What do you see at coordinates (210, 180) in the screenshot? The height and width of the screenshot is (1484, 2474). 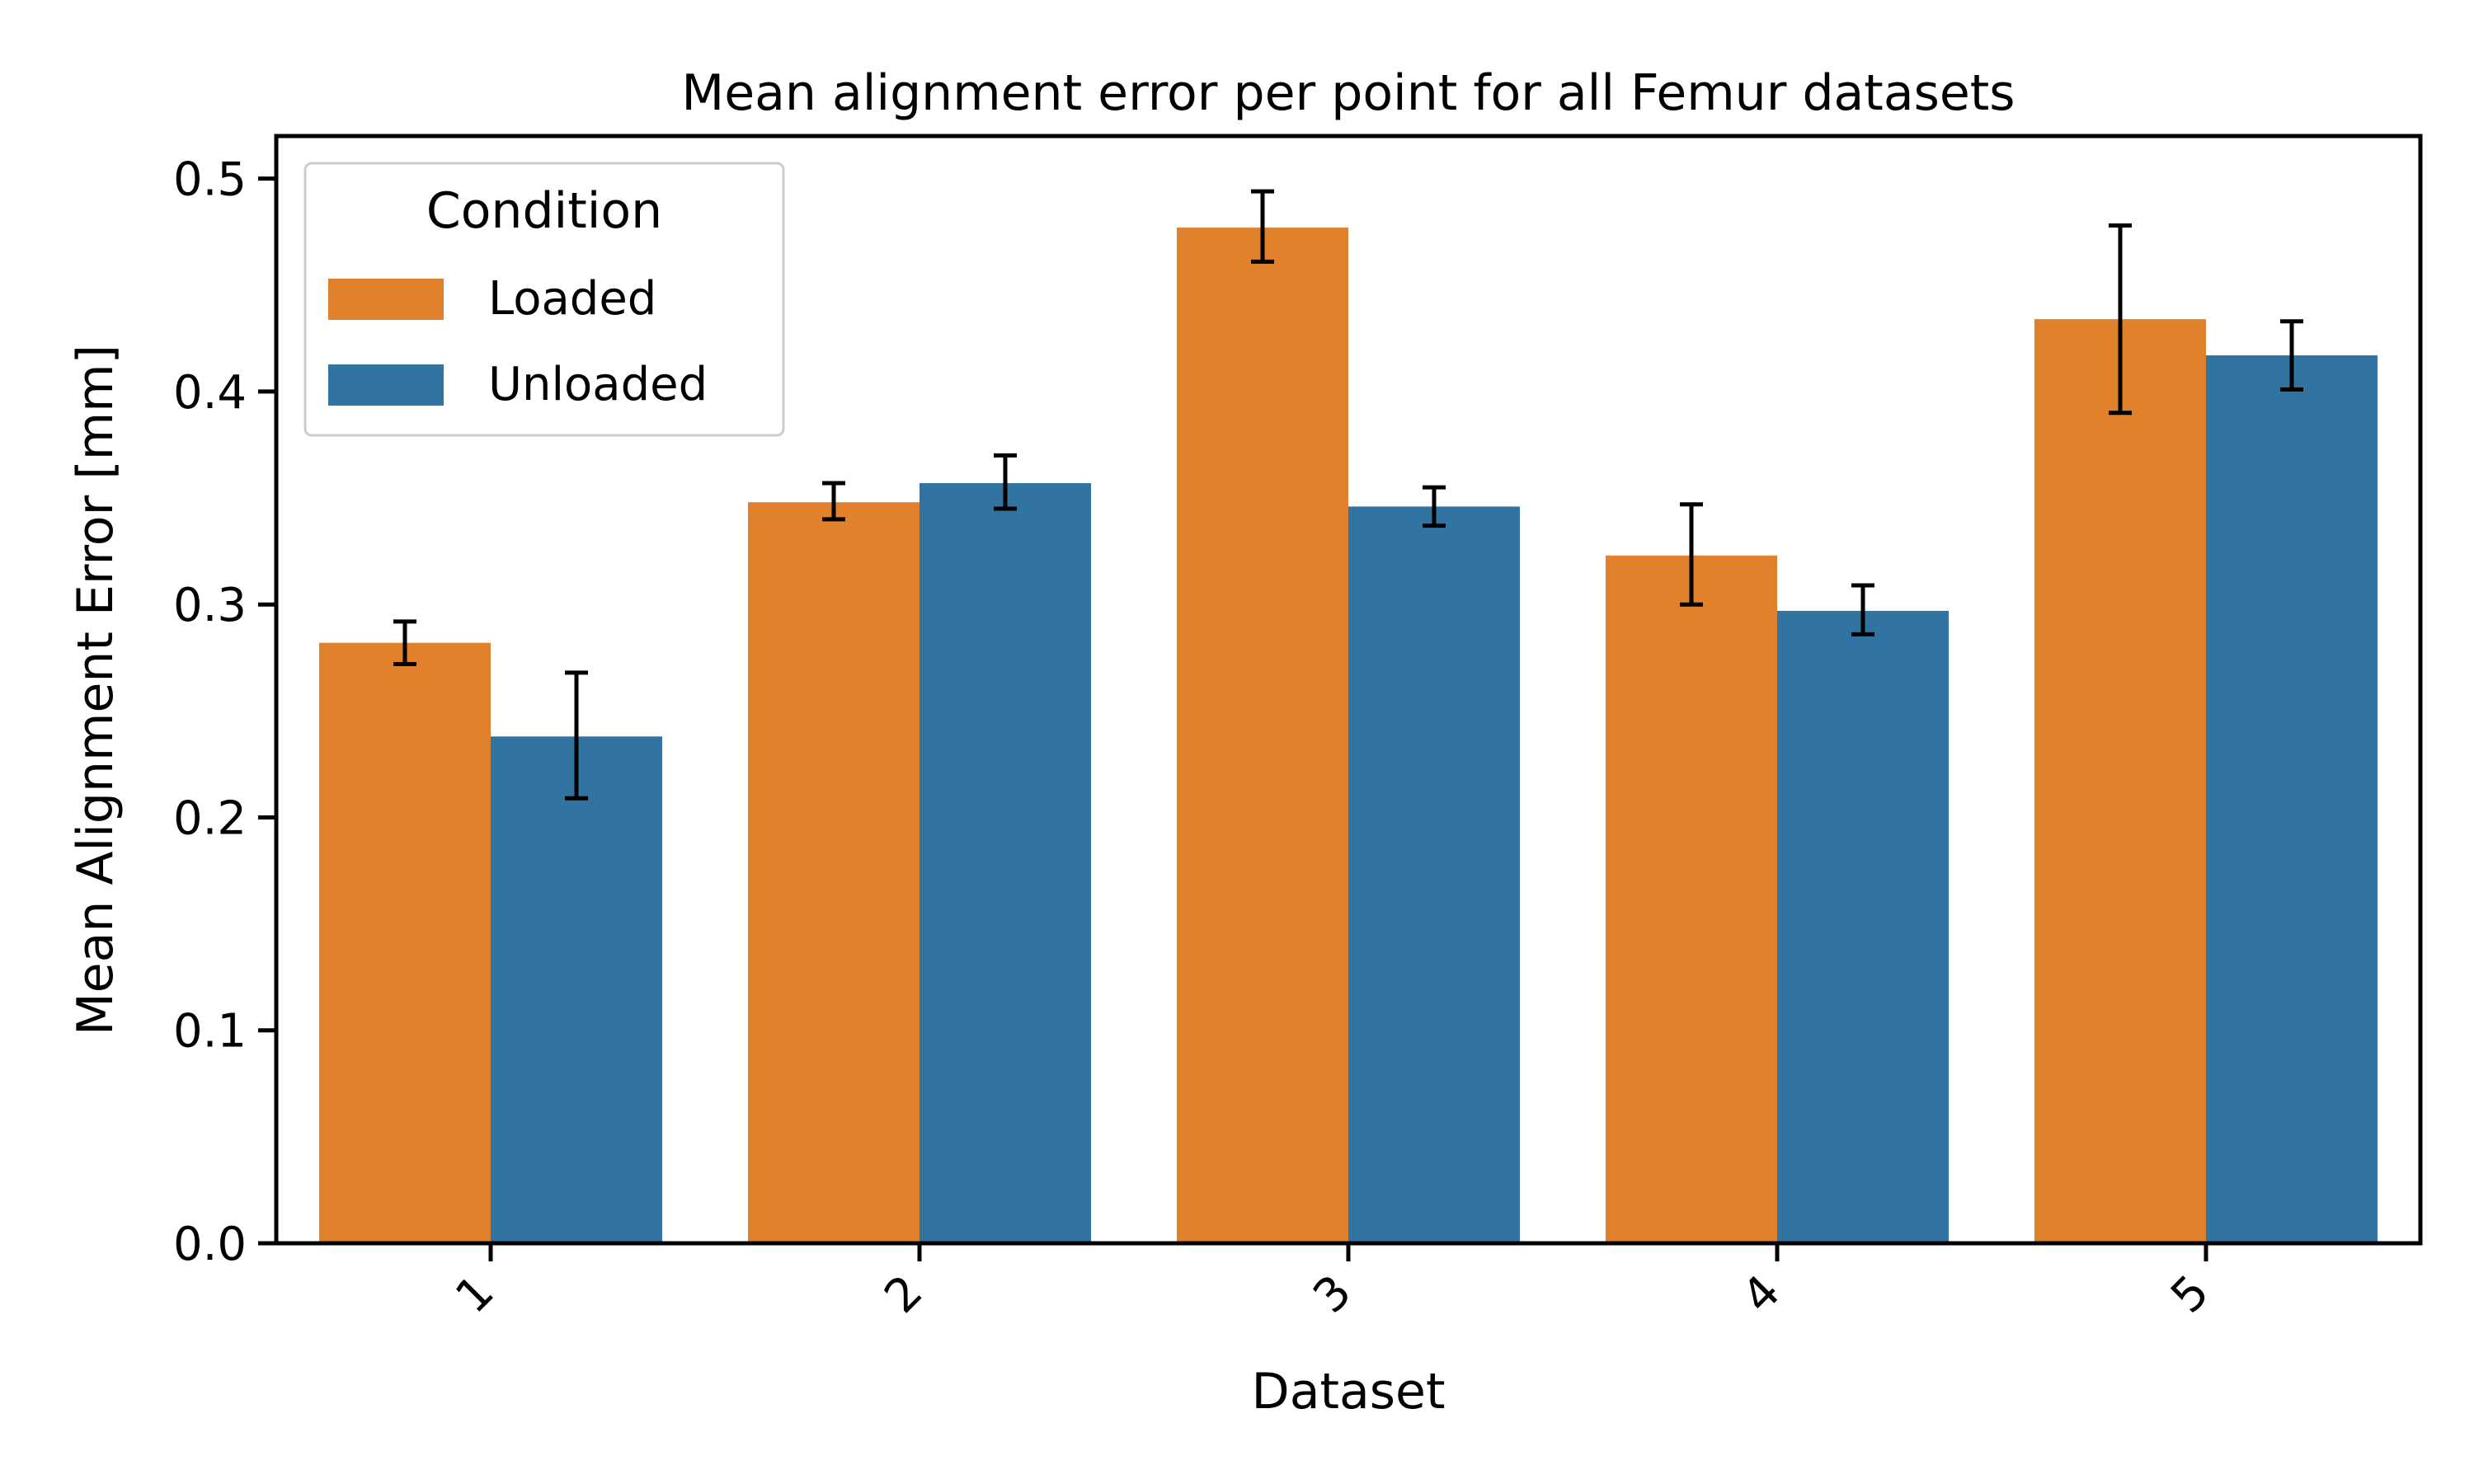 I see `y-tick-label: 0.5` at bounding box center [210, 180].